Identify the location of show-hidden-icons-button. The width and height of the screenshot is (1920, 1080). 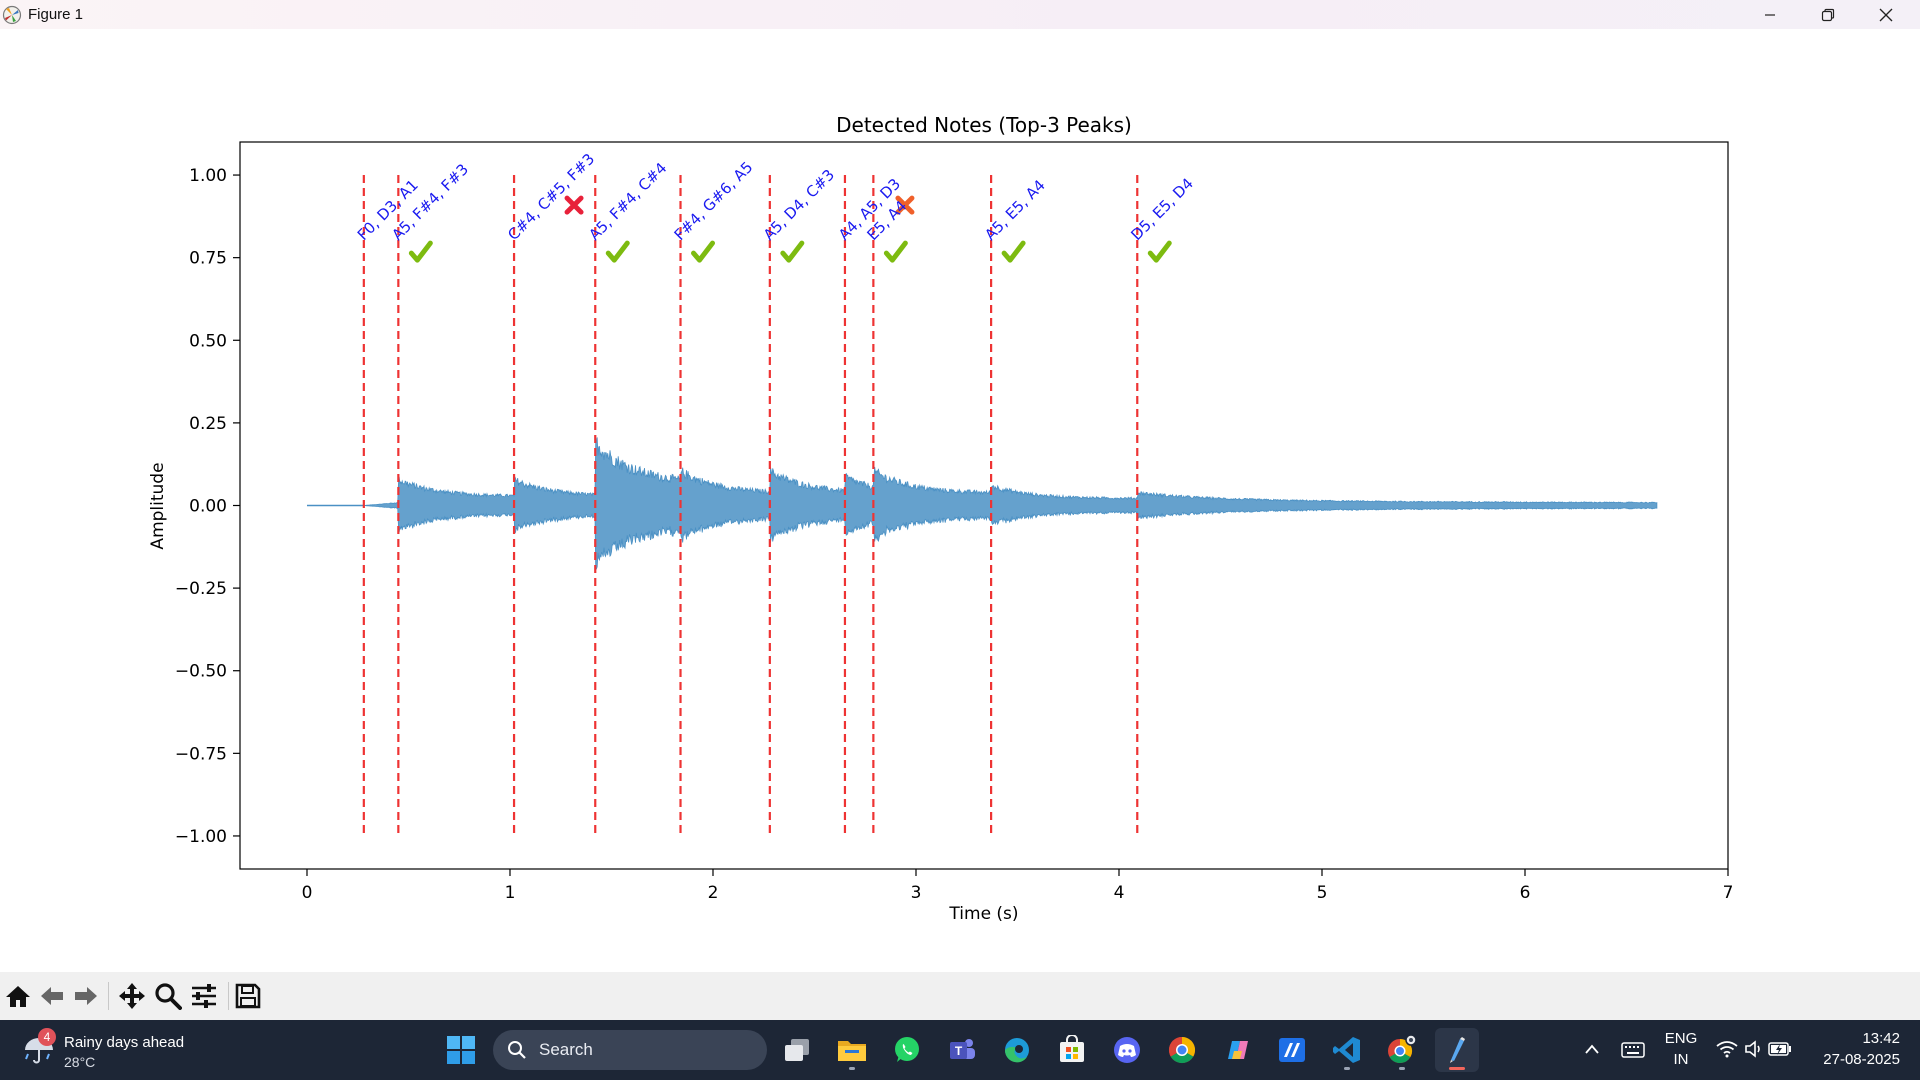
(1592, 1050).